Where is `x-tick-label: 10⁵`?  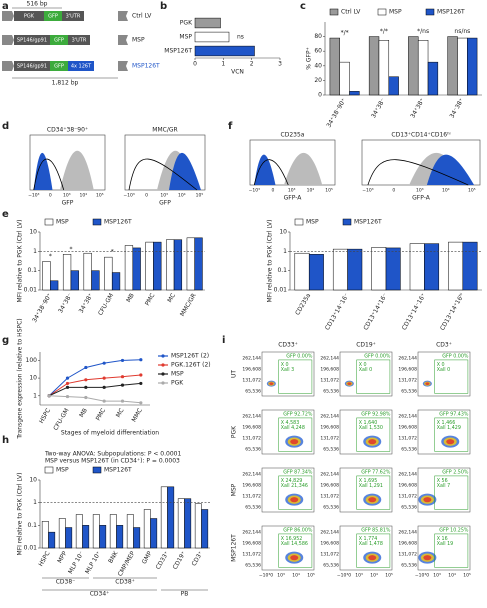 x-tick-label: 10⁵ is located at coordinates (467, 576).